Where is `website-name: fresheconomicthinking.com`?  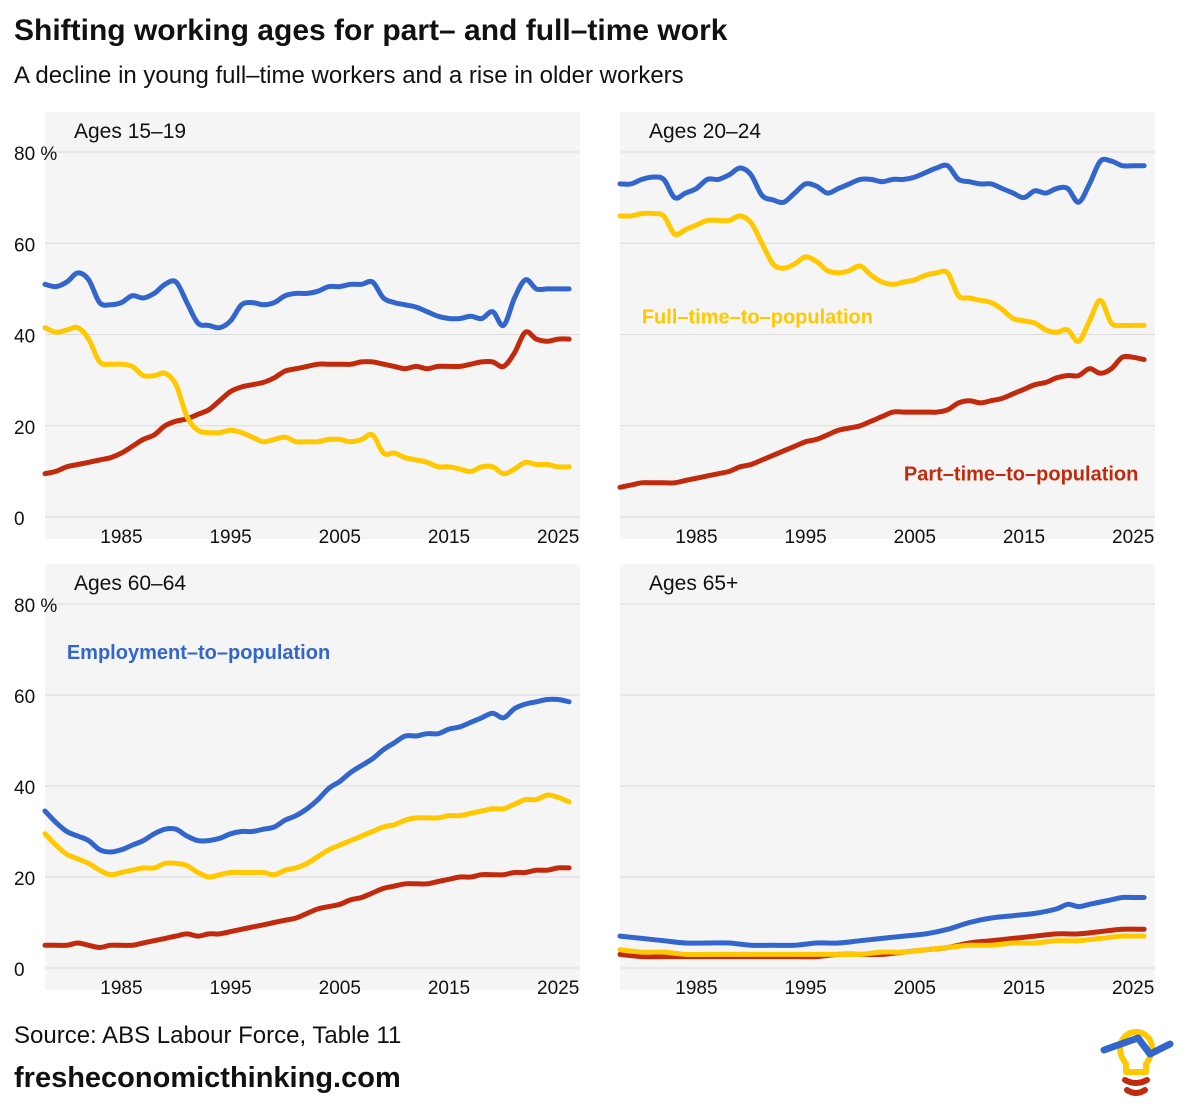
website-name: fresheconomicthinking.com is located at coordinates (207, 1078).